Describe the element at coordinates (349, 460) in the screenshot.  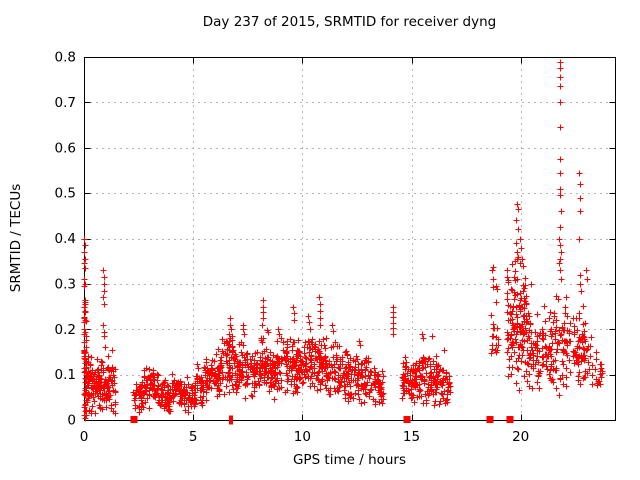
I see `x-axis-label: GPS time / hours` at that location.